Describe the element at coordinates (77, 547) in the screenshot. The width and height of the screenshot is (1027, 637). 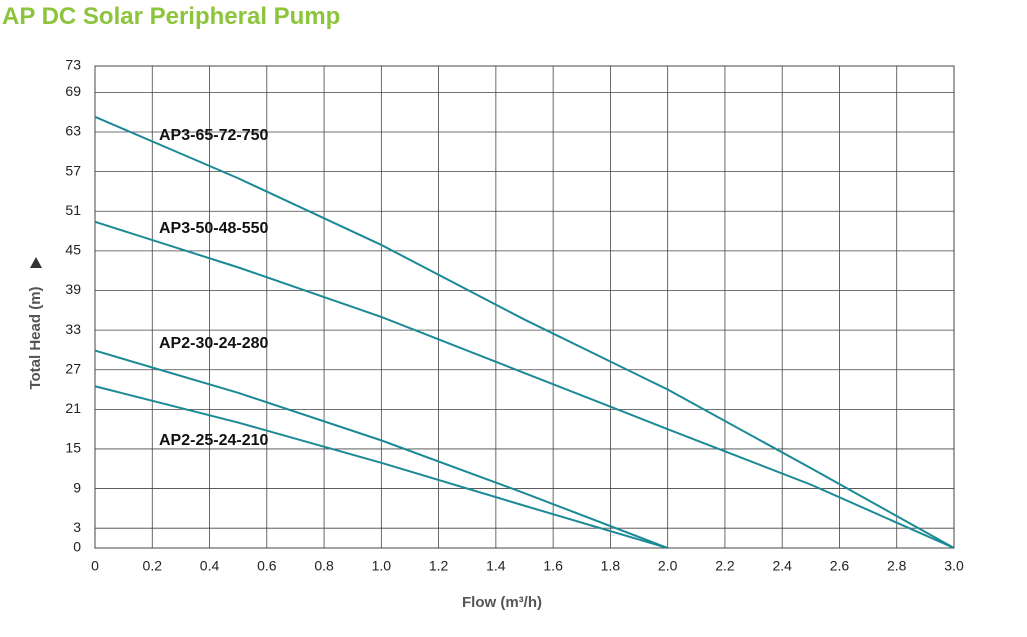
I see `y-tick-label: 0` at that location.